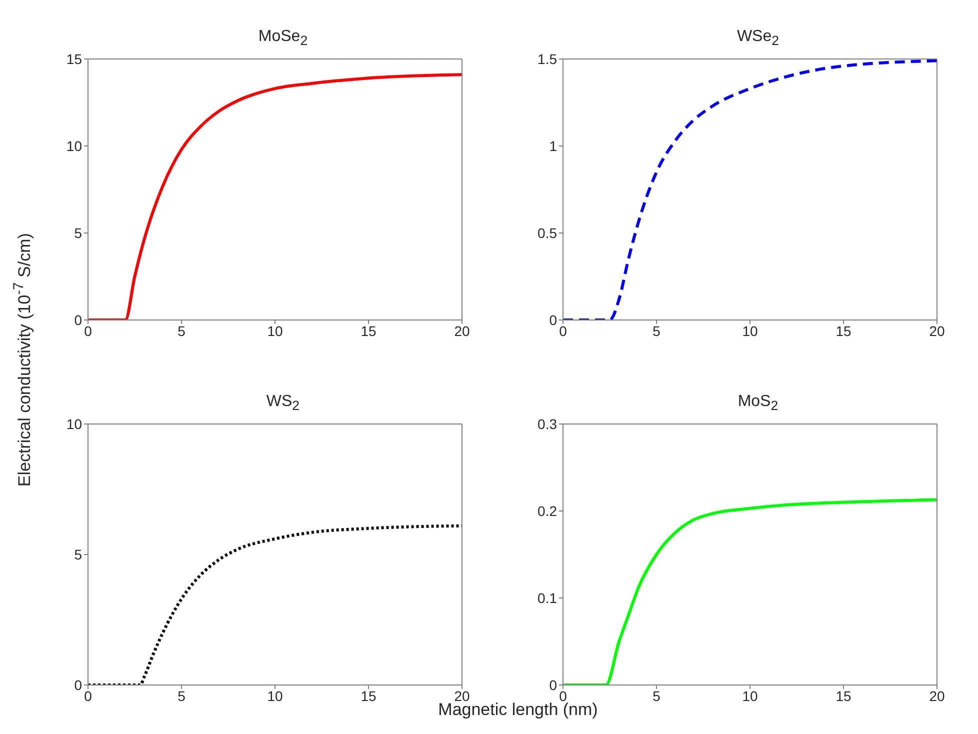  Describe the element at coordinates (548, 232) in the screenshot. I see `y-tick-label: 0.5` at that location.